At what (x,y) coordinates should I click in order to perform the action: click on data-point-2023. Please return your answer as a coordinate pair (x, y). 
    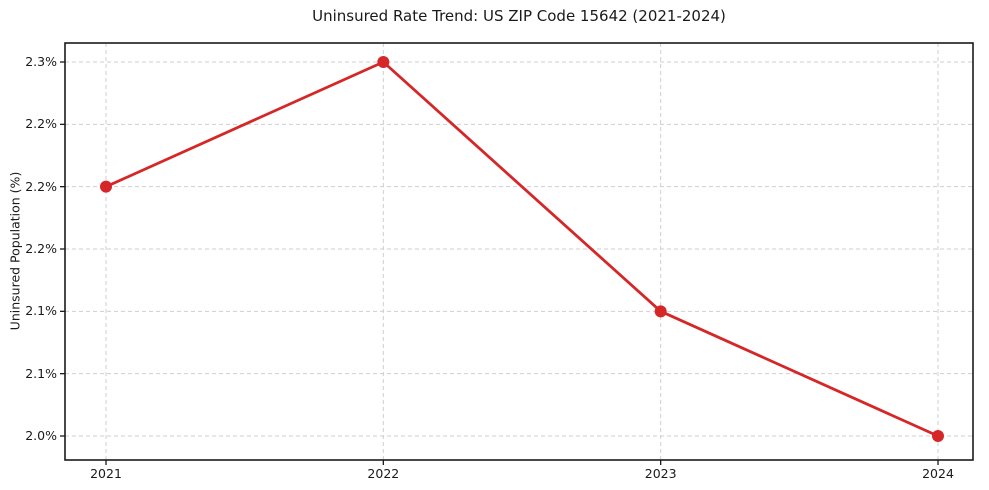
    Looking at the image, I should click on (660, 311).